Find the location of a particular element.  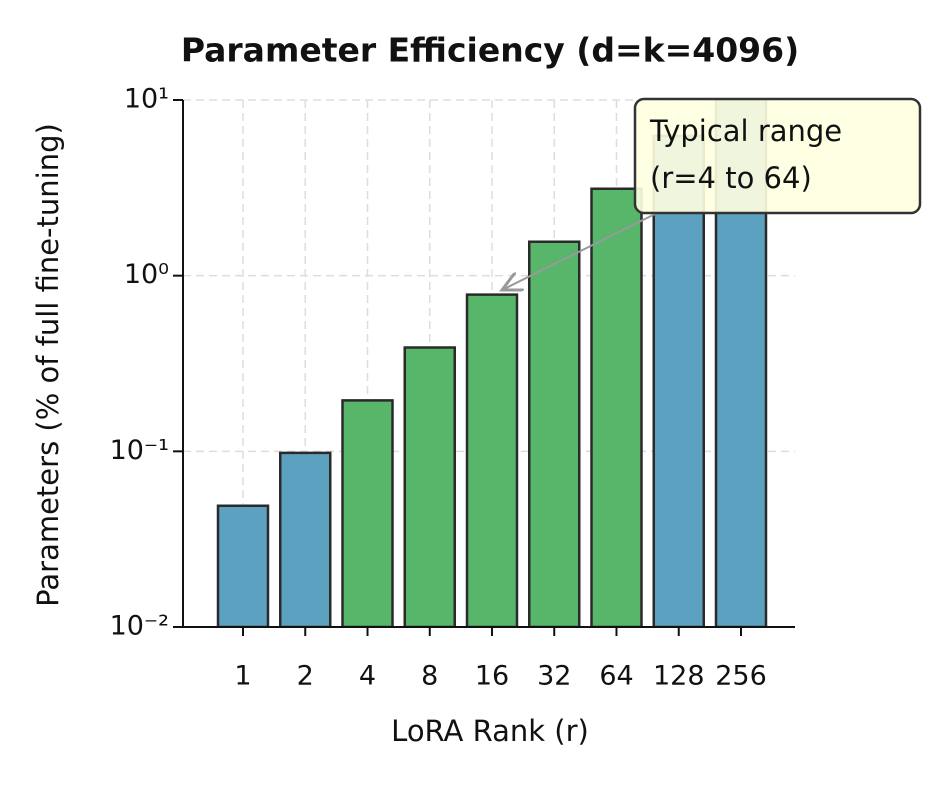

chart-title: Parameter Efficiency (d=k=4096) is located at coordinates (490, 50).